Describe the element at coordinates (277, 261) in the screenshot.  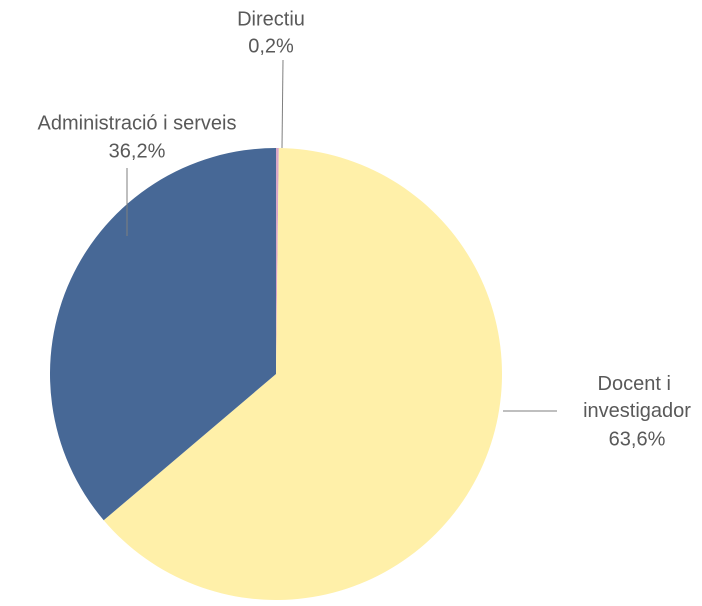
I see `pie-slice` at that location.